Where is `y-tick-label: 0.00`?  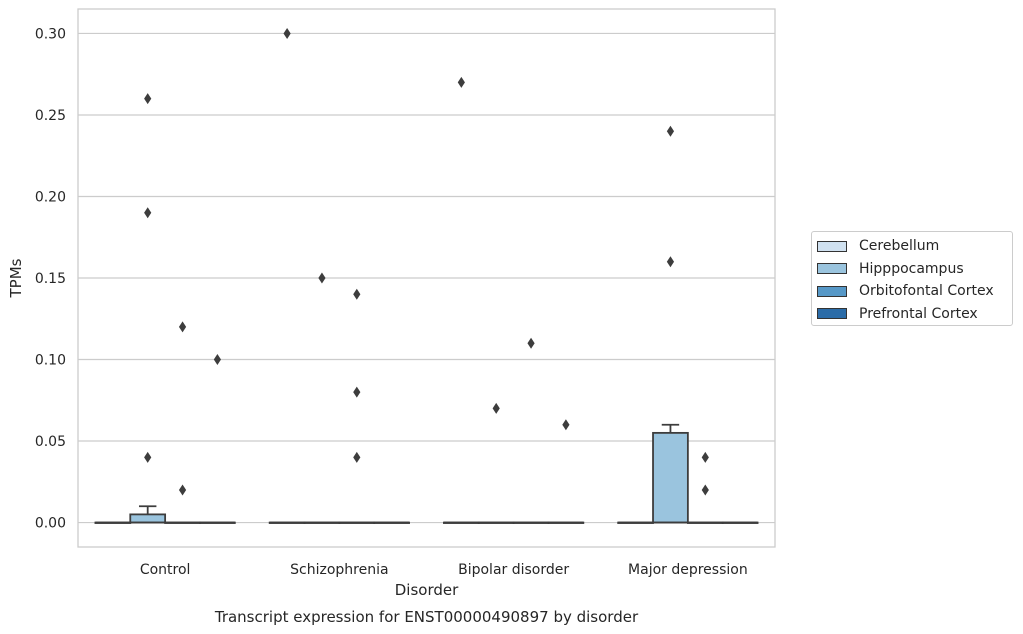 y-tick-label: 0.00 is located at coordinates (50, 524).